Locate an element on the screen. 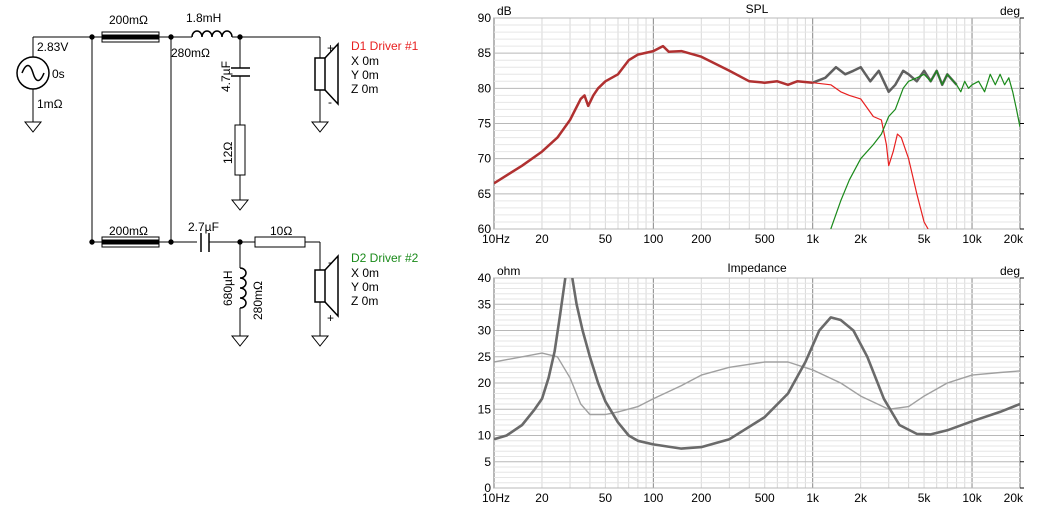 Image resolution: width=1043 pixels, height=512 pixels. y-tick-label: 85 is located at coordinates (485, 53).